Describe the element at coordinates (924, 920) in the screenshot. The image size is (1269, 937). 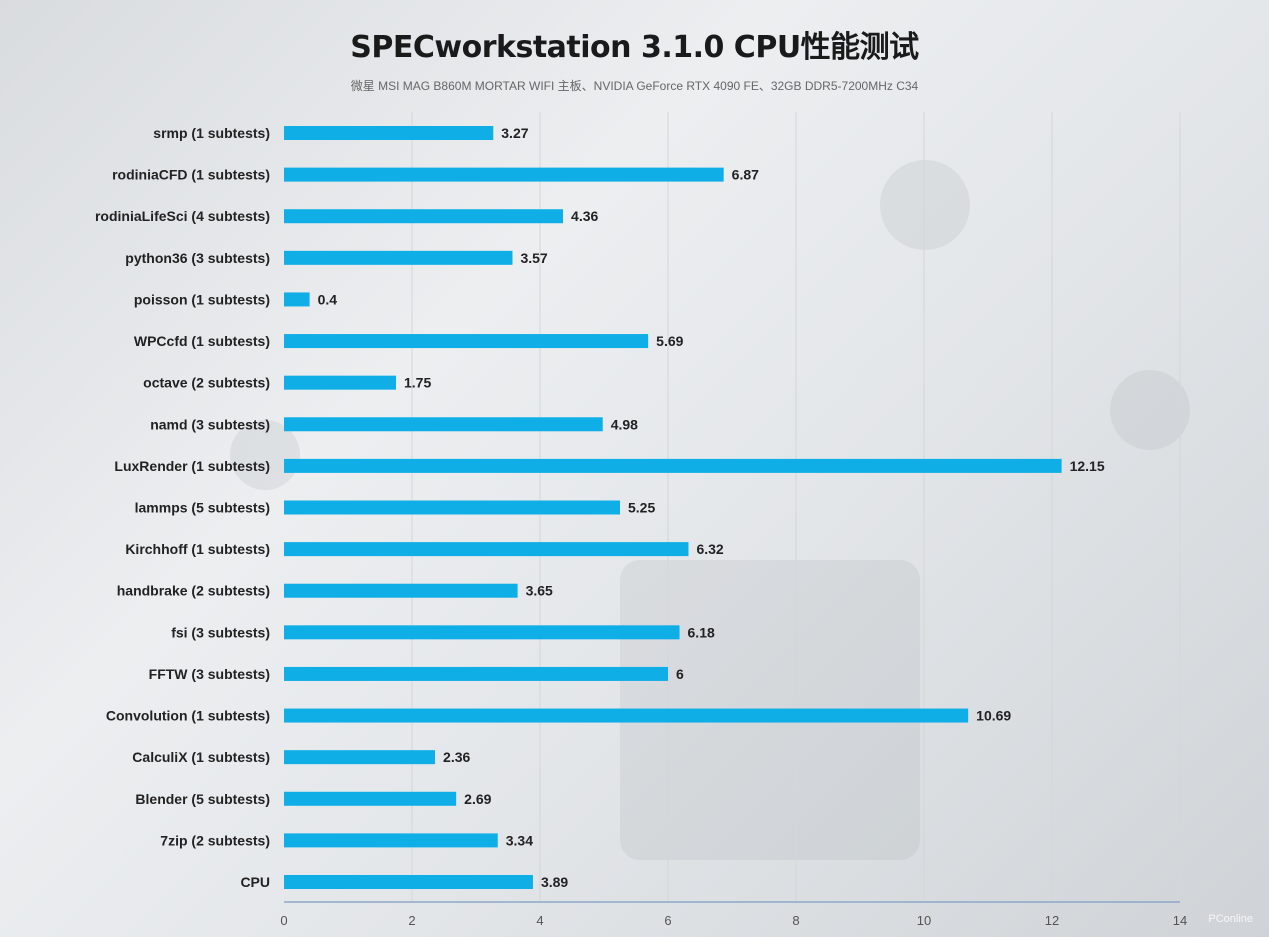
I see `x-tick-label: 10` at that location.